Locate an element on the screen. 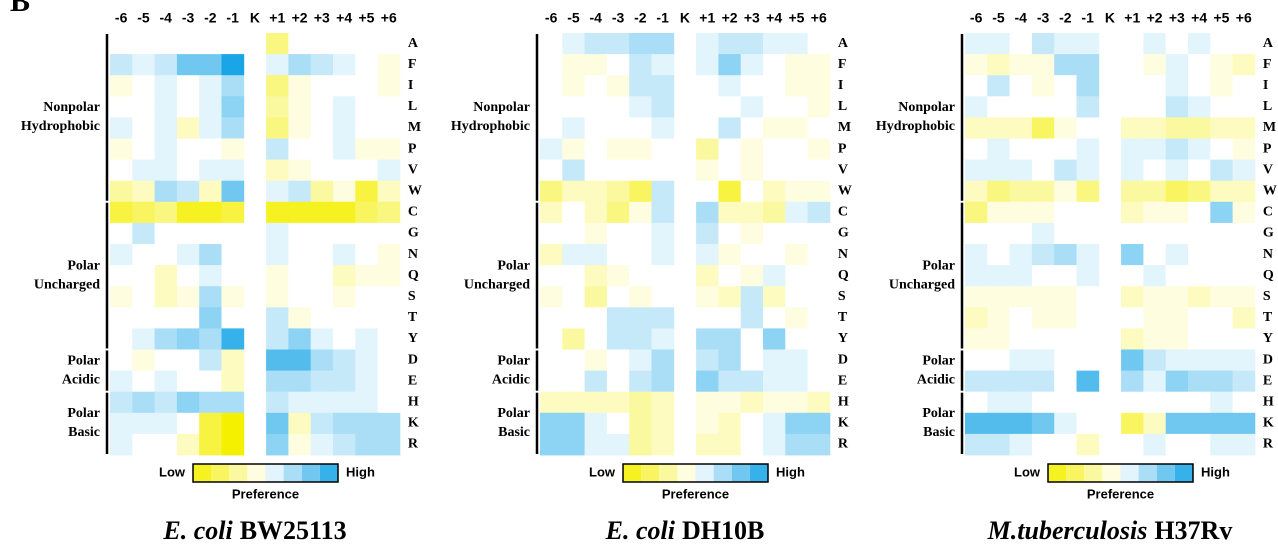 The width and height of the screenshot is (1278, 546). group-label: Polar is located at coordinates (513, 265).